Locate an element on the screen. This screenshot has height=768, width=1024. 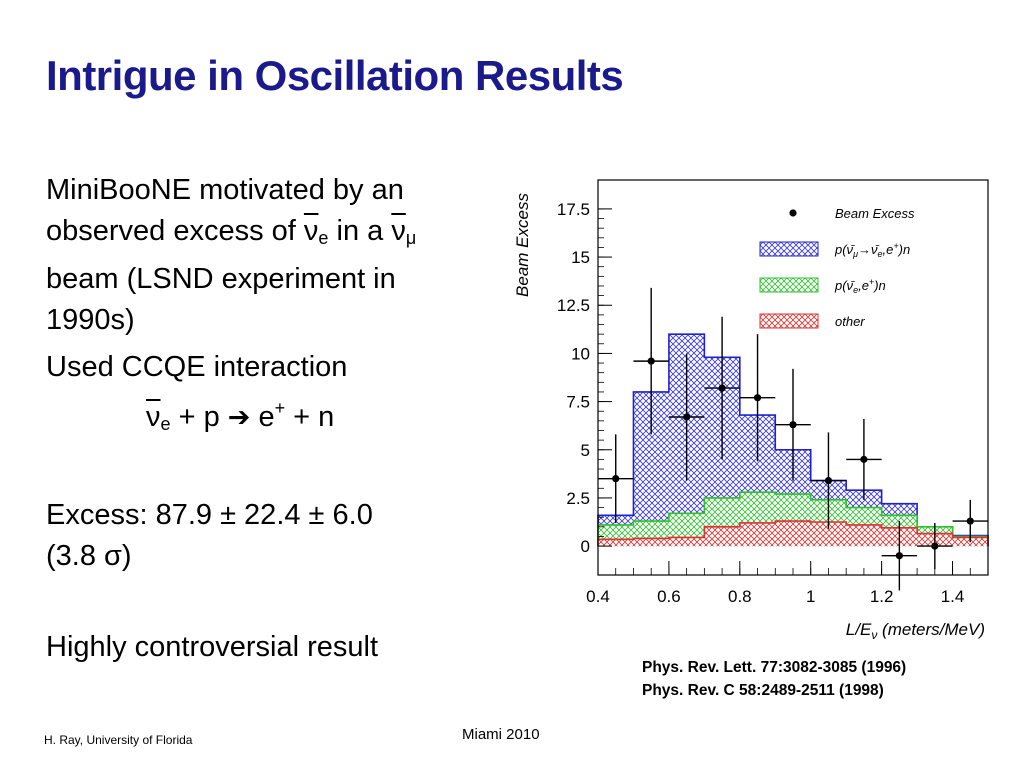
legend-label: p(ν̄e,e+)n is located at coordinates (860, 286).